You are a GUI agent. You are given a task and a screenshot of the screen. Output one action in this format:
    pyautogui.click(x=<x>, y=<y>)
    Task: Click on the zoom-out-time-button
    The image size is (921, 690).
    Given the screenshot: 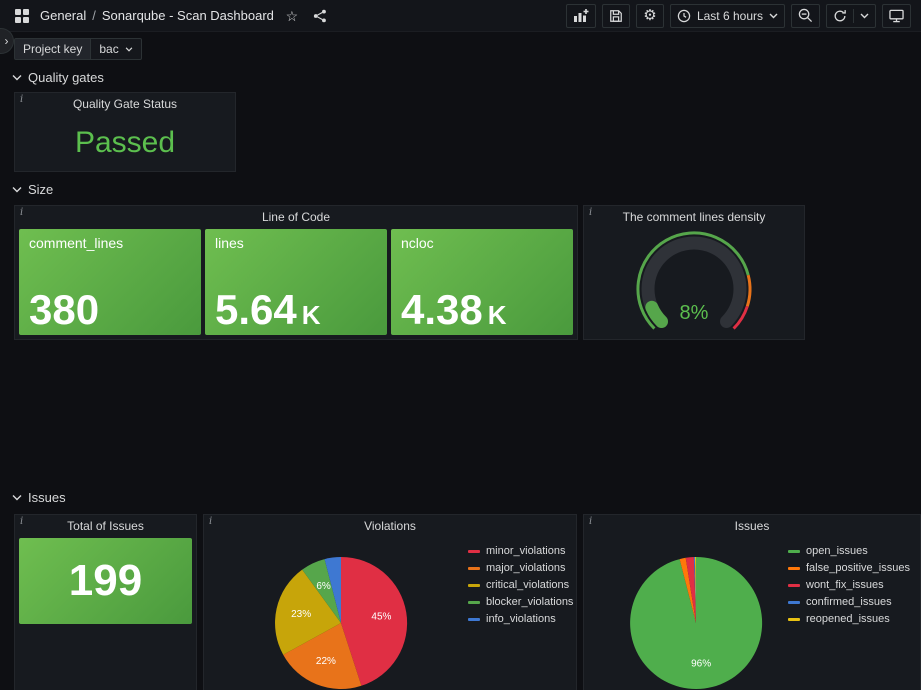 What is the action you would take?
    pyautogui.click(x=805, y=15)
    